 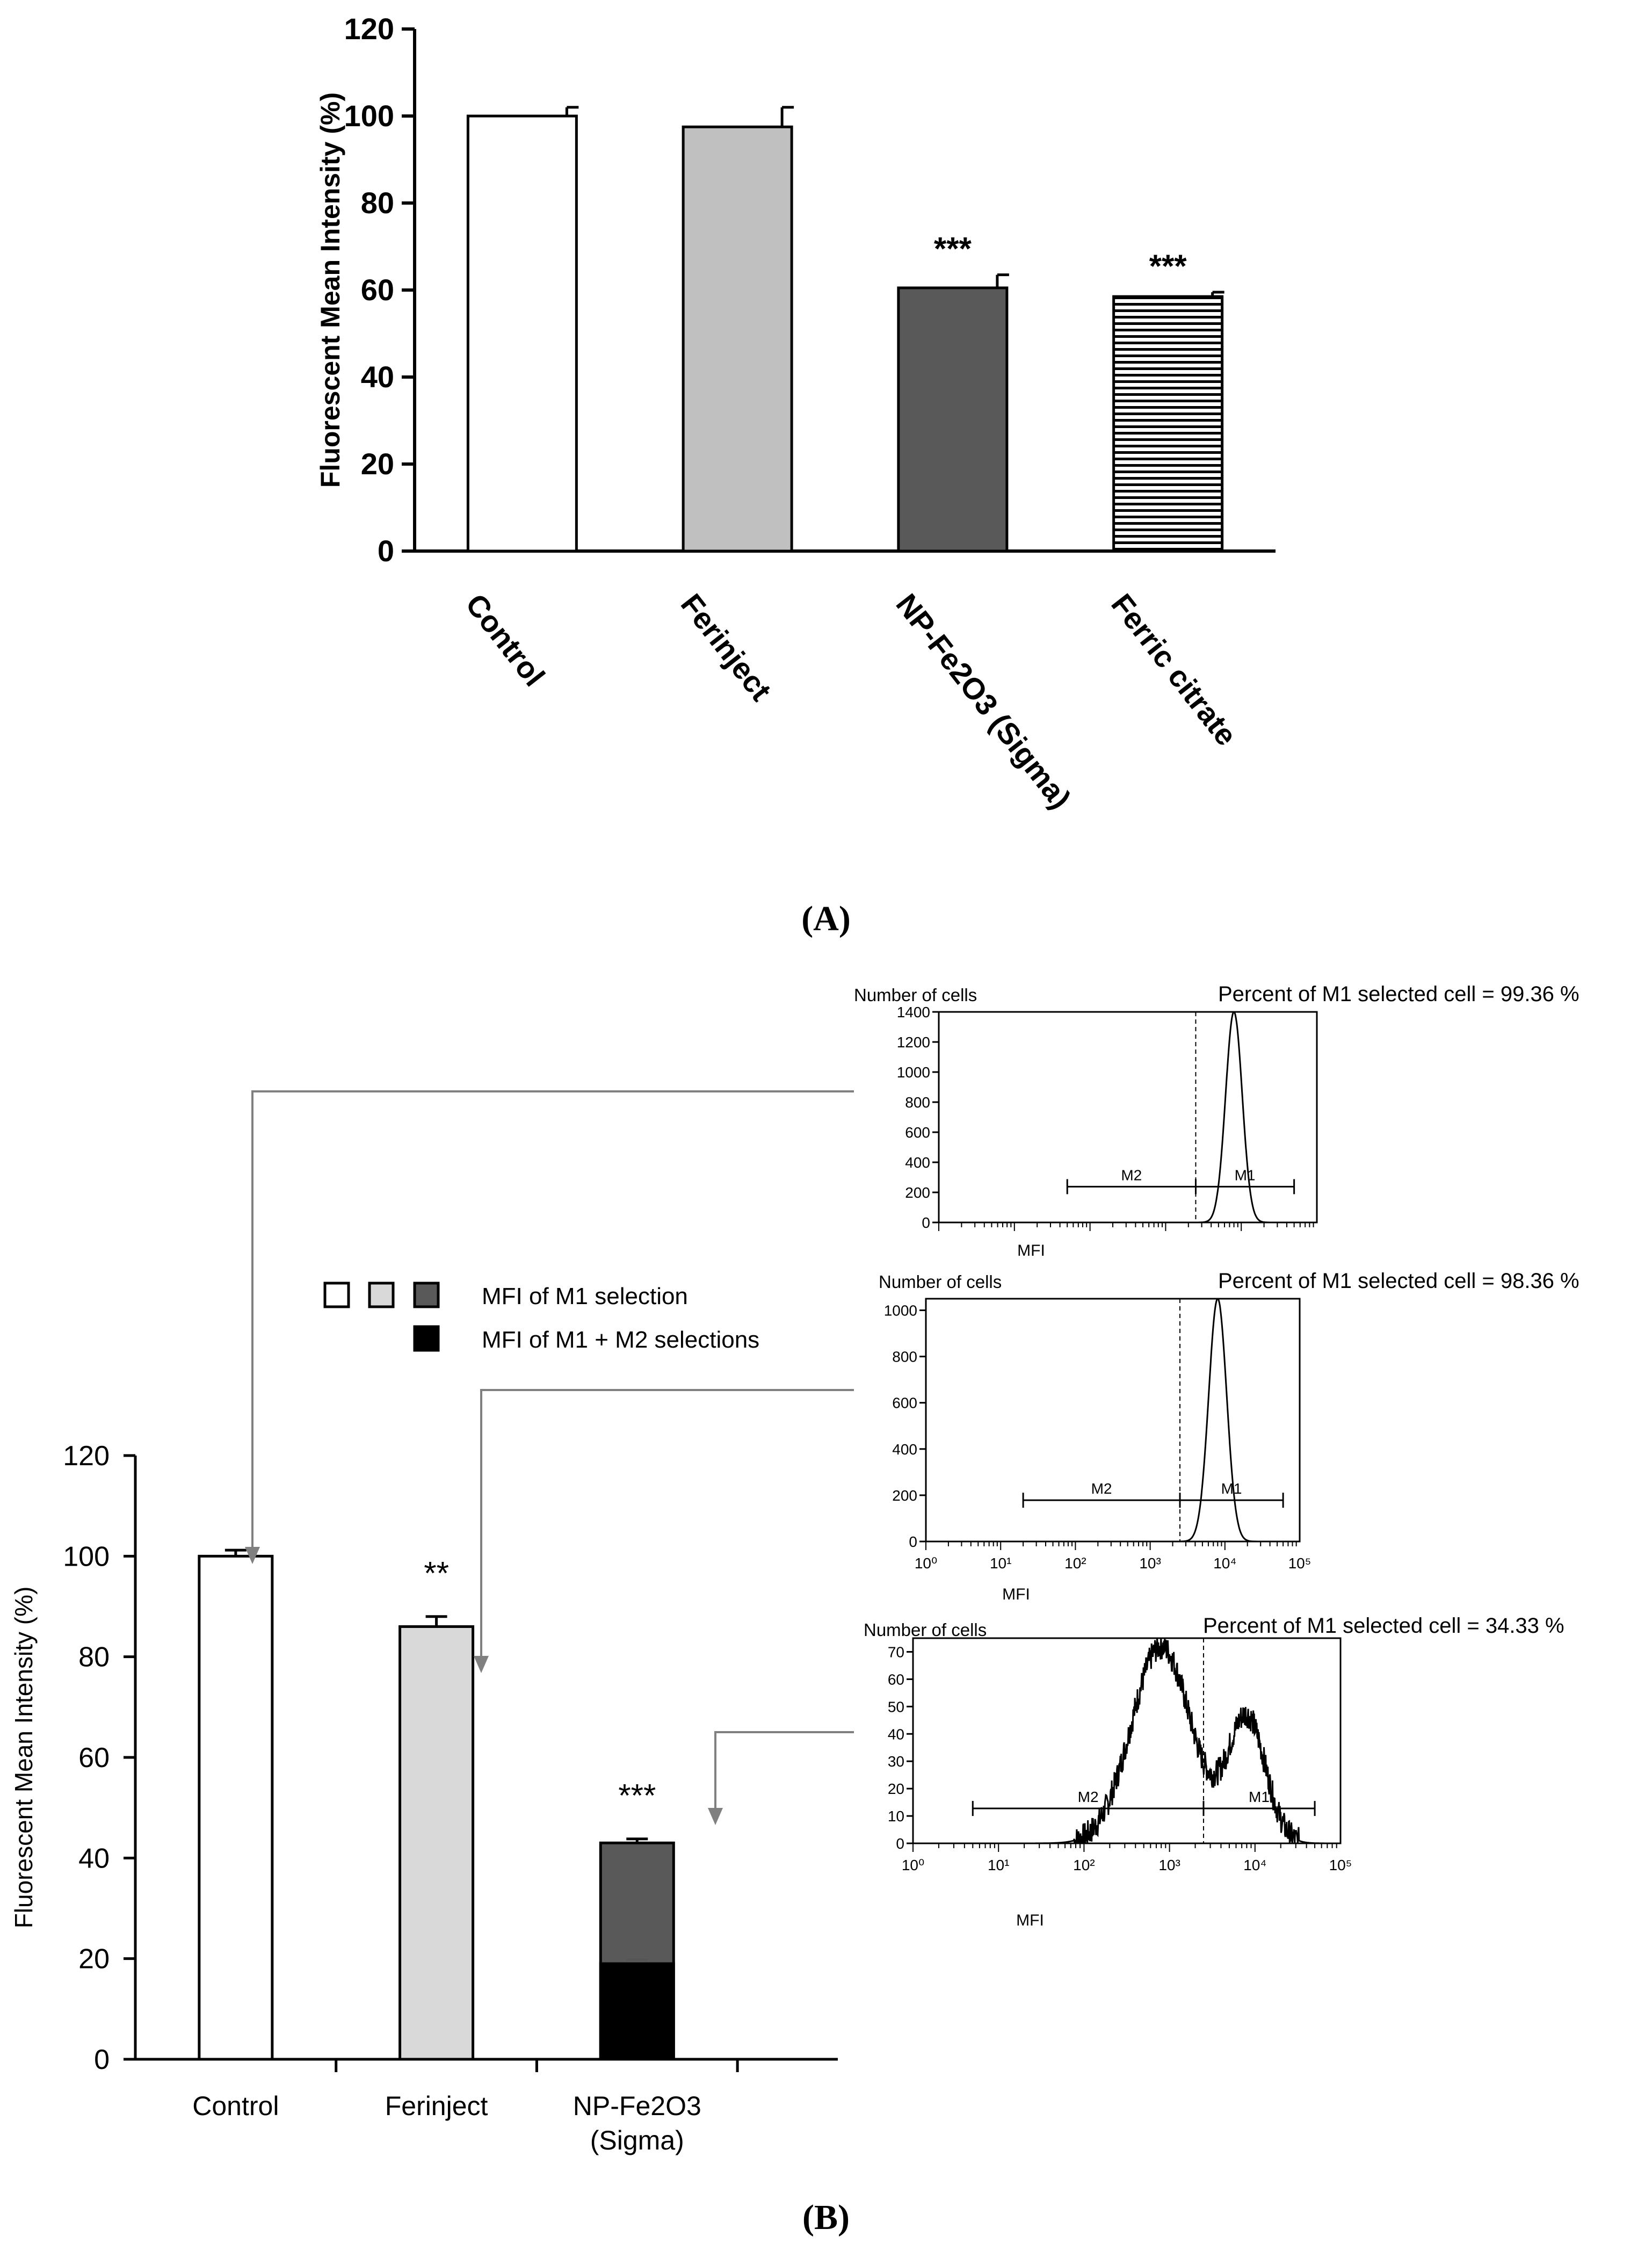 I want to click on histogram-annotation: Percent of M1 selected cell = 99.36 %, so click(x=1398, y=994).